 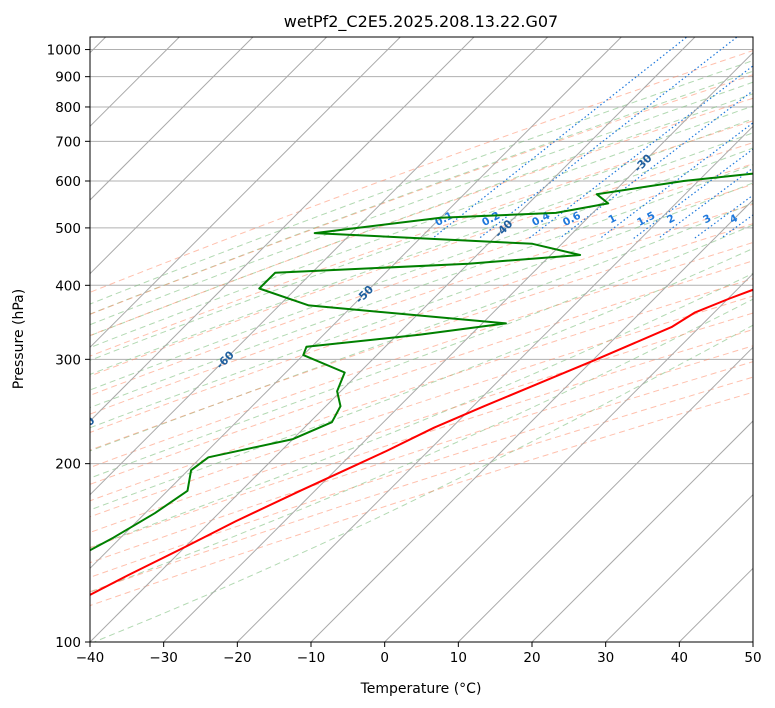 What do you see at coordinates (458, 658) in the screenshot?
I see `x-tick-label: 10` at bounding box center [458, 658].